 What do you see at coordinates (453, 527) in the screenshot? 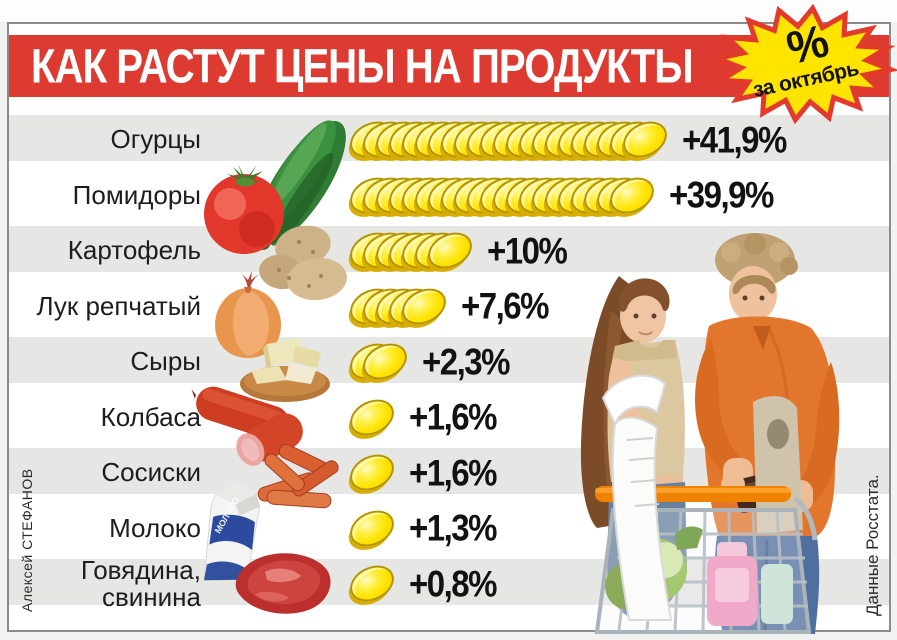
I see `price-change-value: +1,3%` at bounding box center [453, 527].